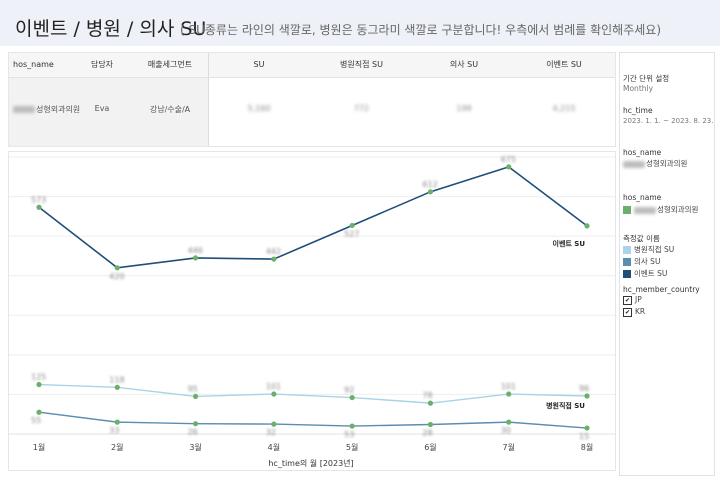 Image resolution: width=720 pixels, height=480 pixels. What do you see at coordinates (464, 108) in the screenshot?
I see `cell-doctor-su: 199` at bounding box center [464, 108].